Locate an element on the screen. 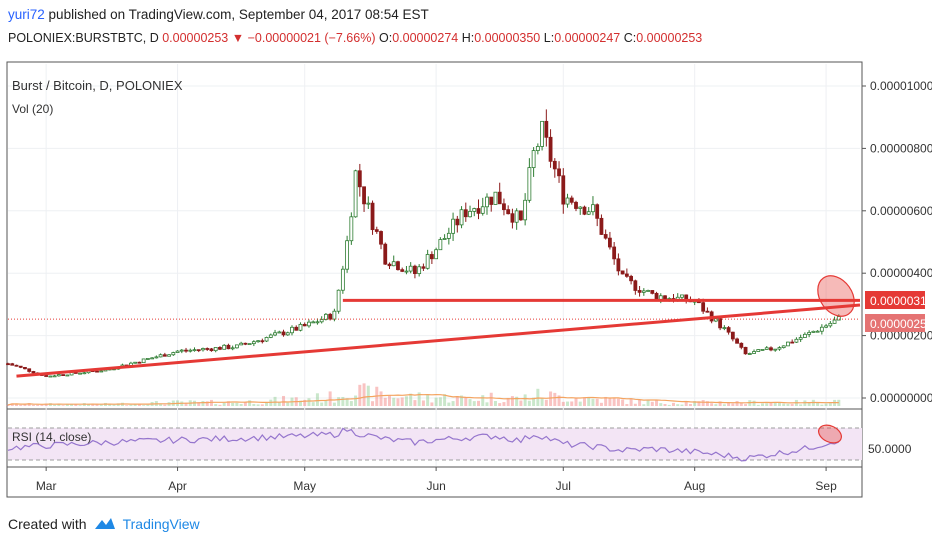 This screenshot has height=550, width=932. symbol-label: POLONIEX:BURSTBTC, D is located at coordinates (83, 38).